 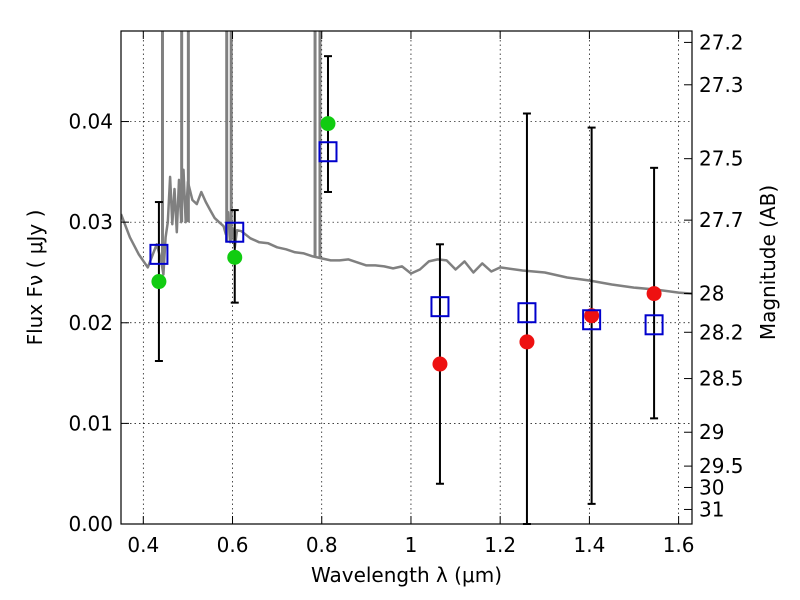 I want to click on mag-tick-label: 29.5, so click(x=721, y=466).